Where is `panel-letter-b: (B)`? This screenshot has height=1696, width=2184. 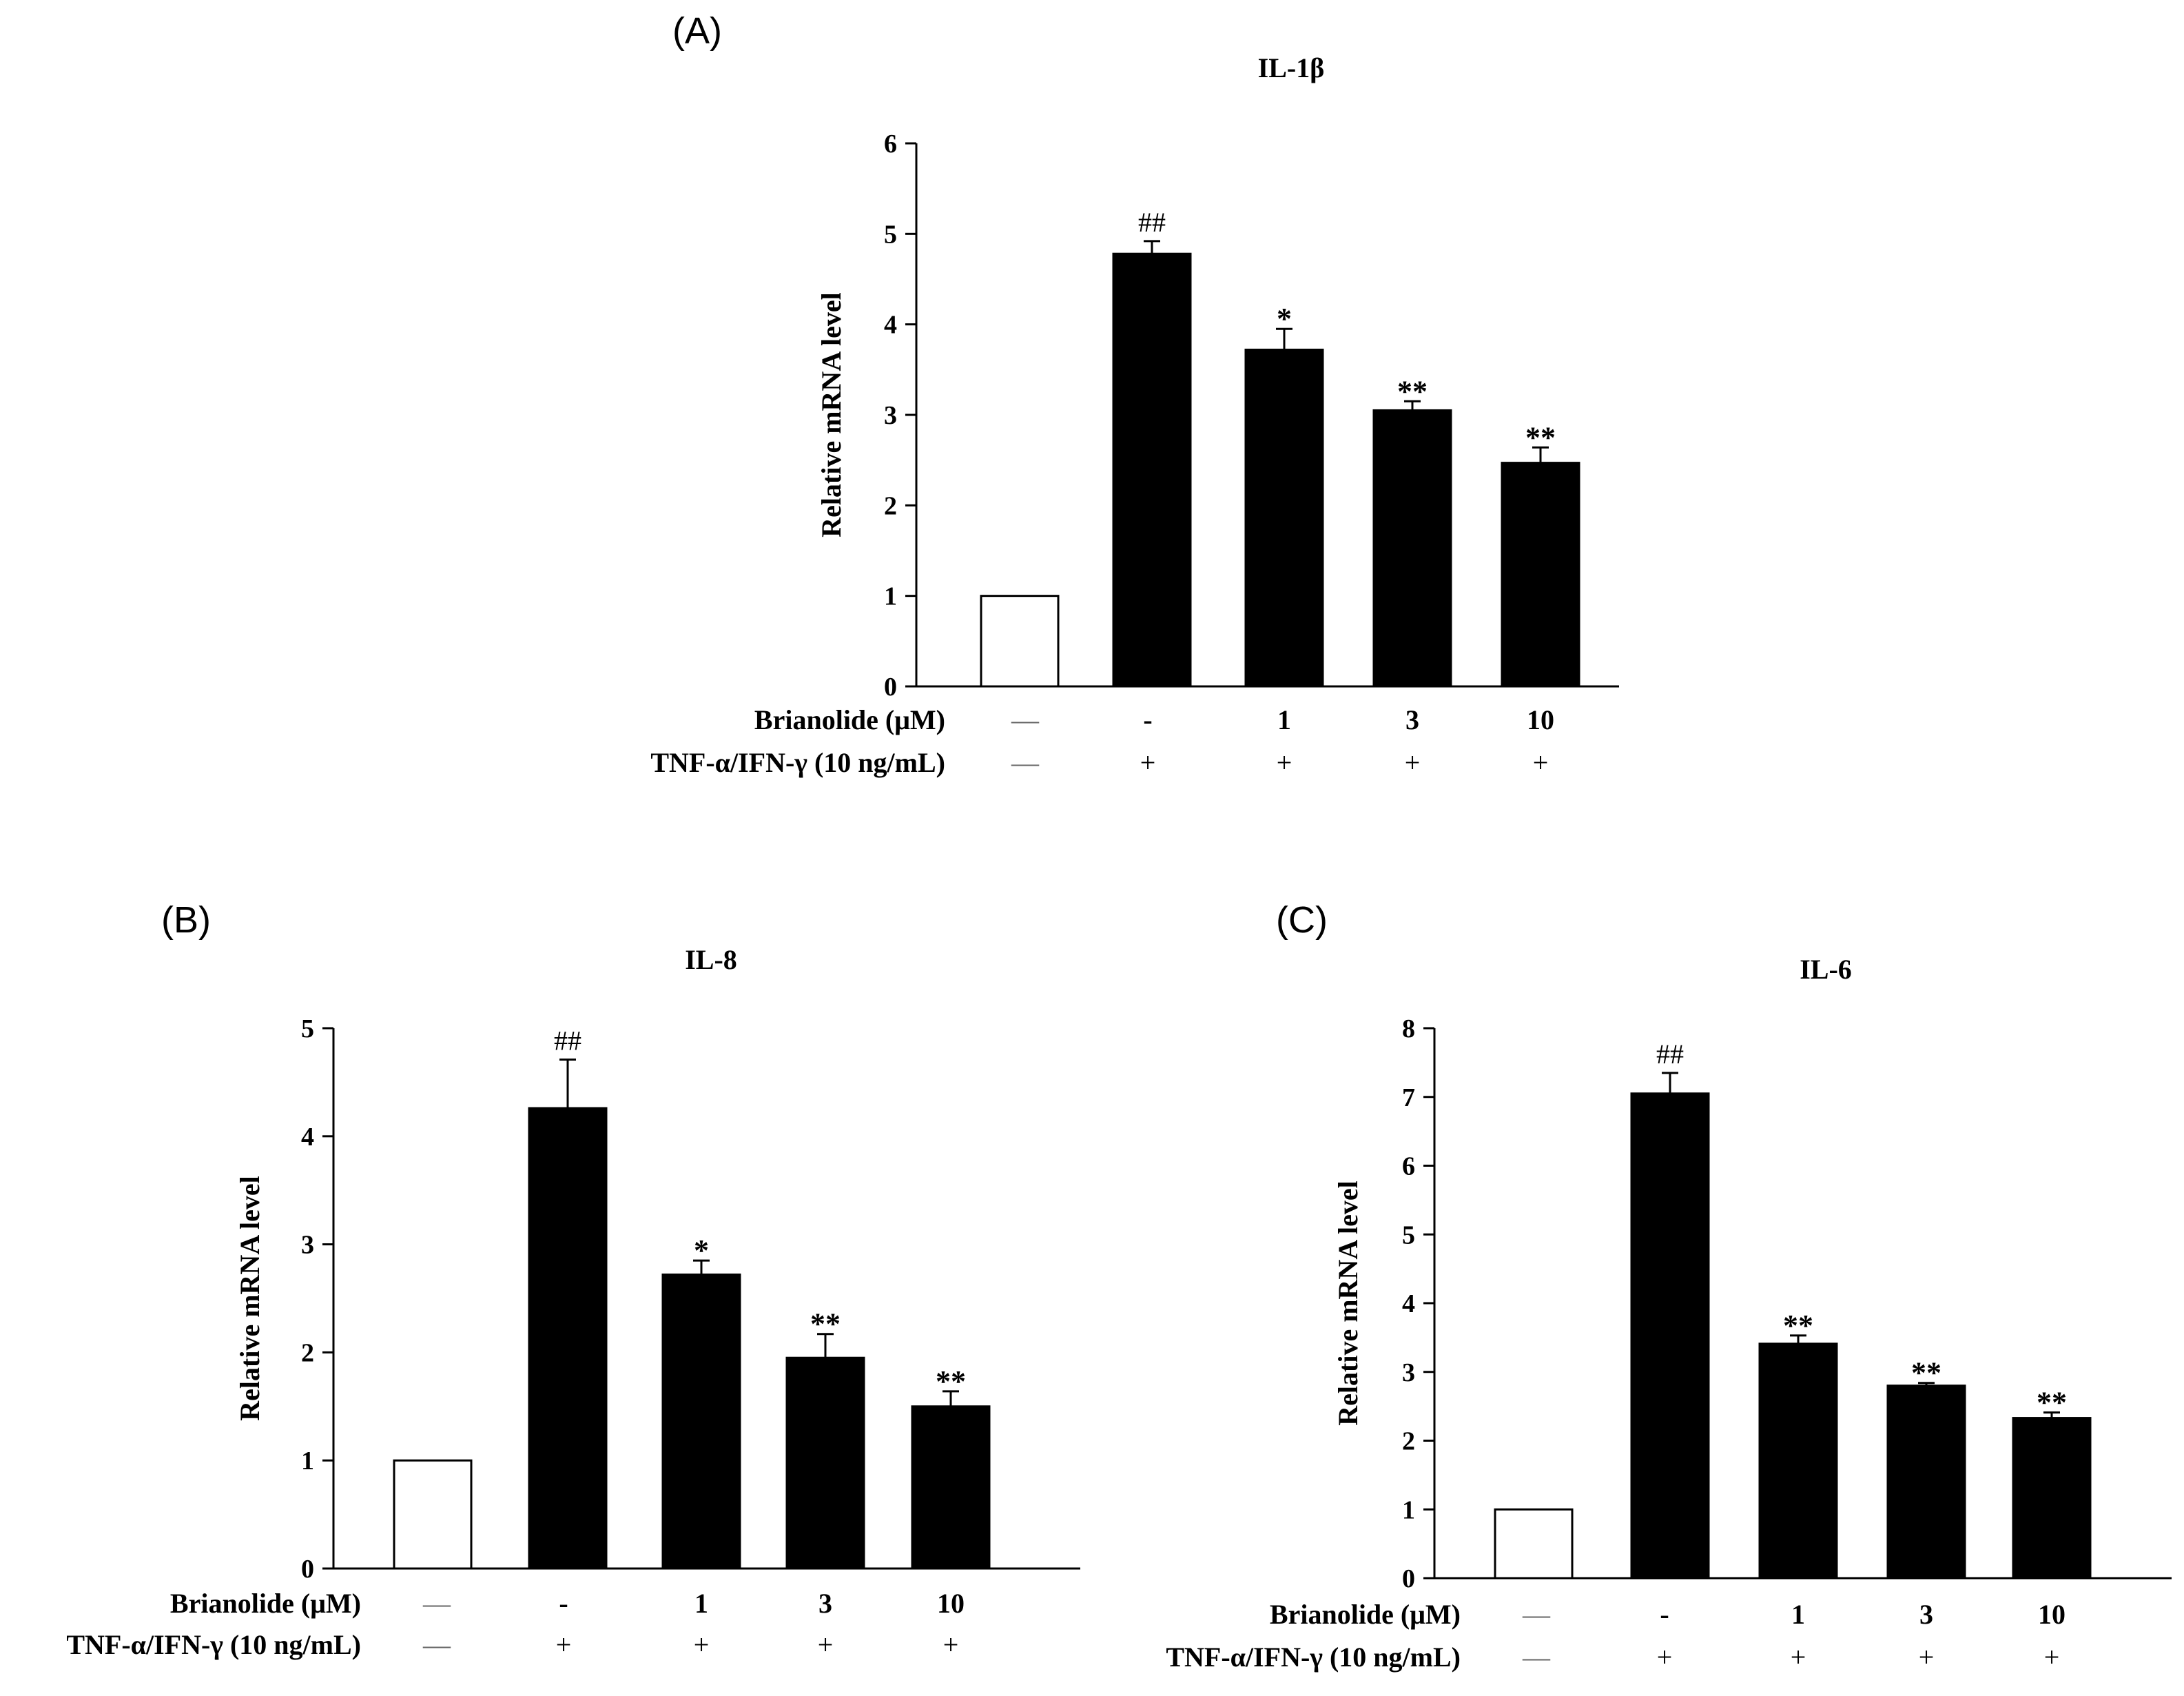
panel-letter-b: (B) is located at coordinates (186, 920).